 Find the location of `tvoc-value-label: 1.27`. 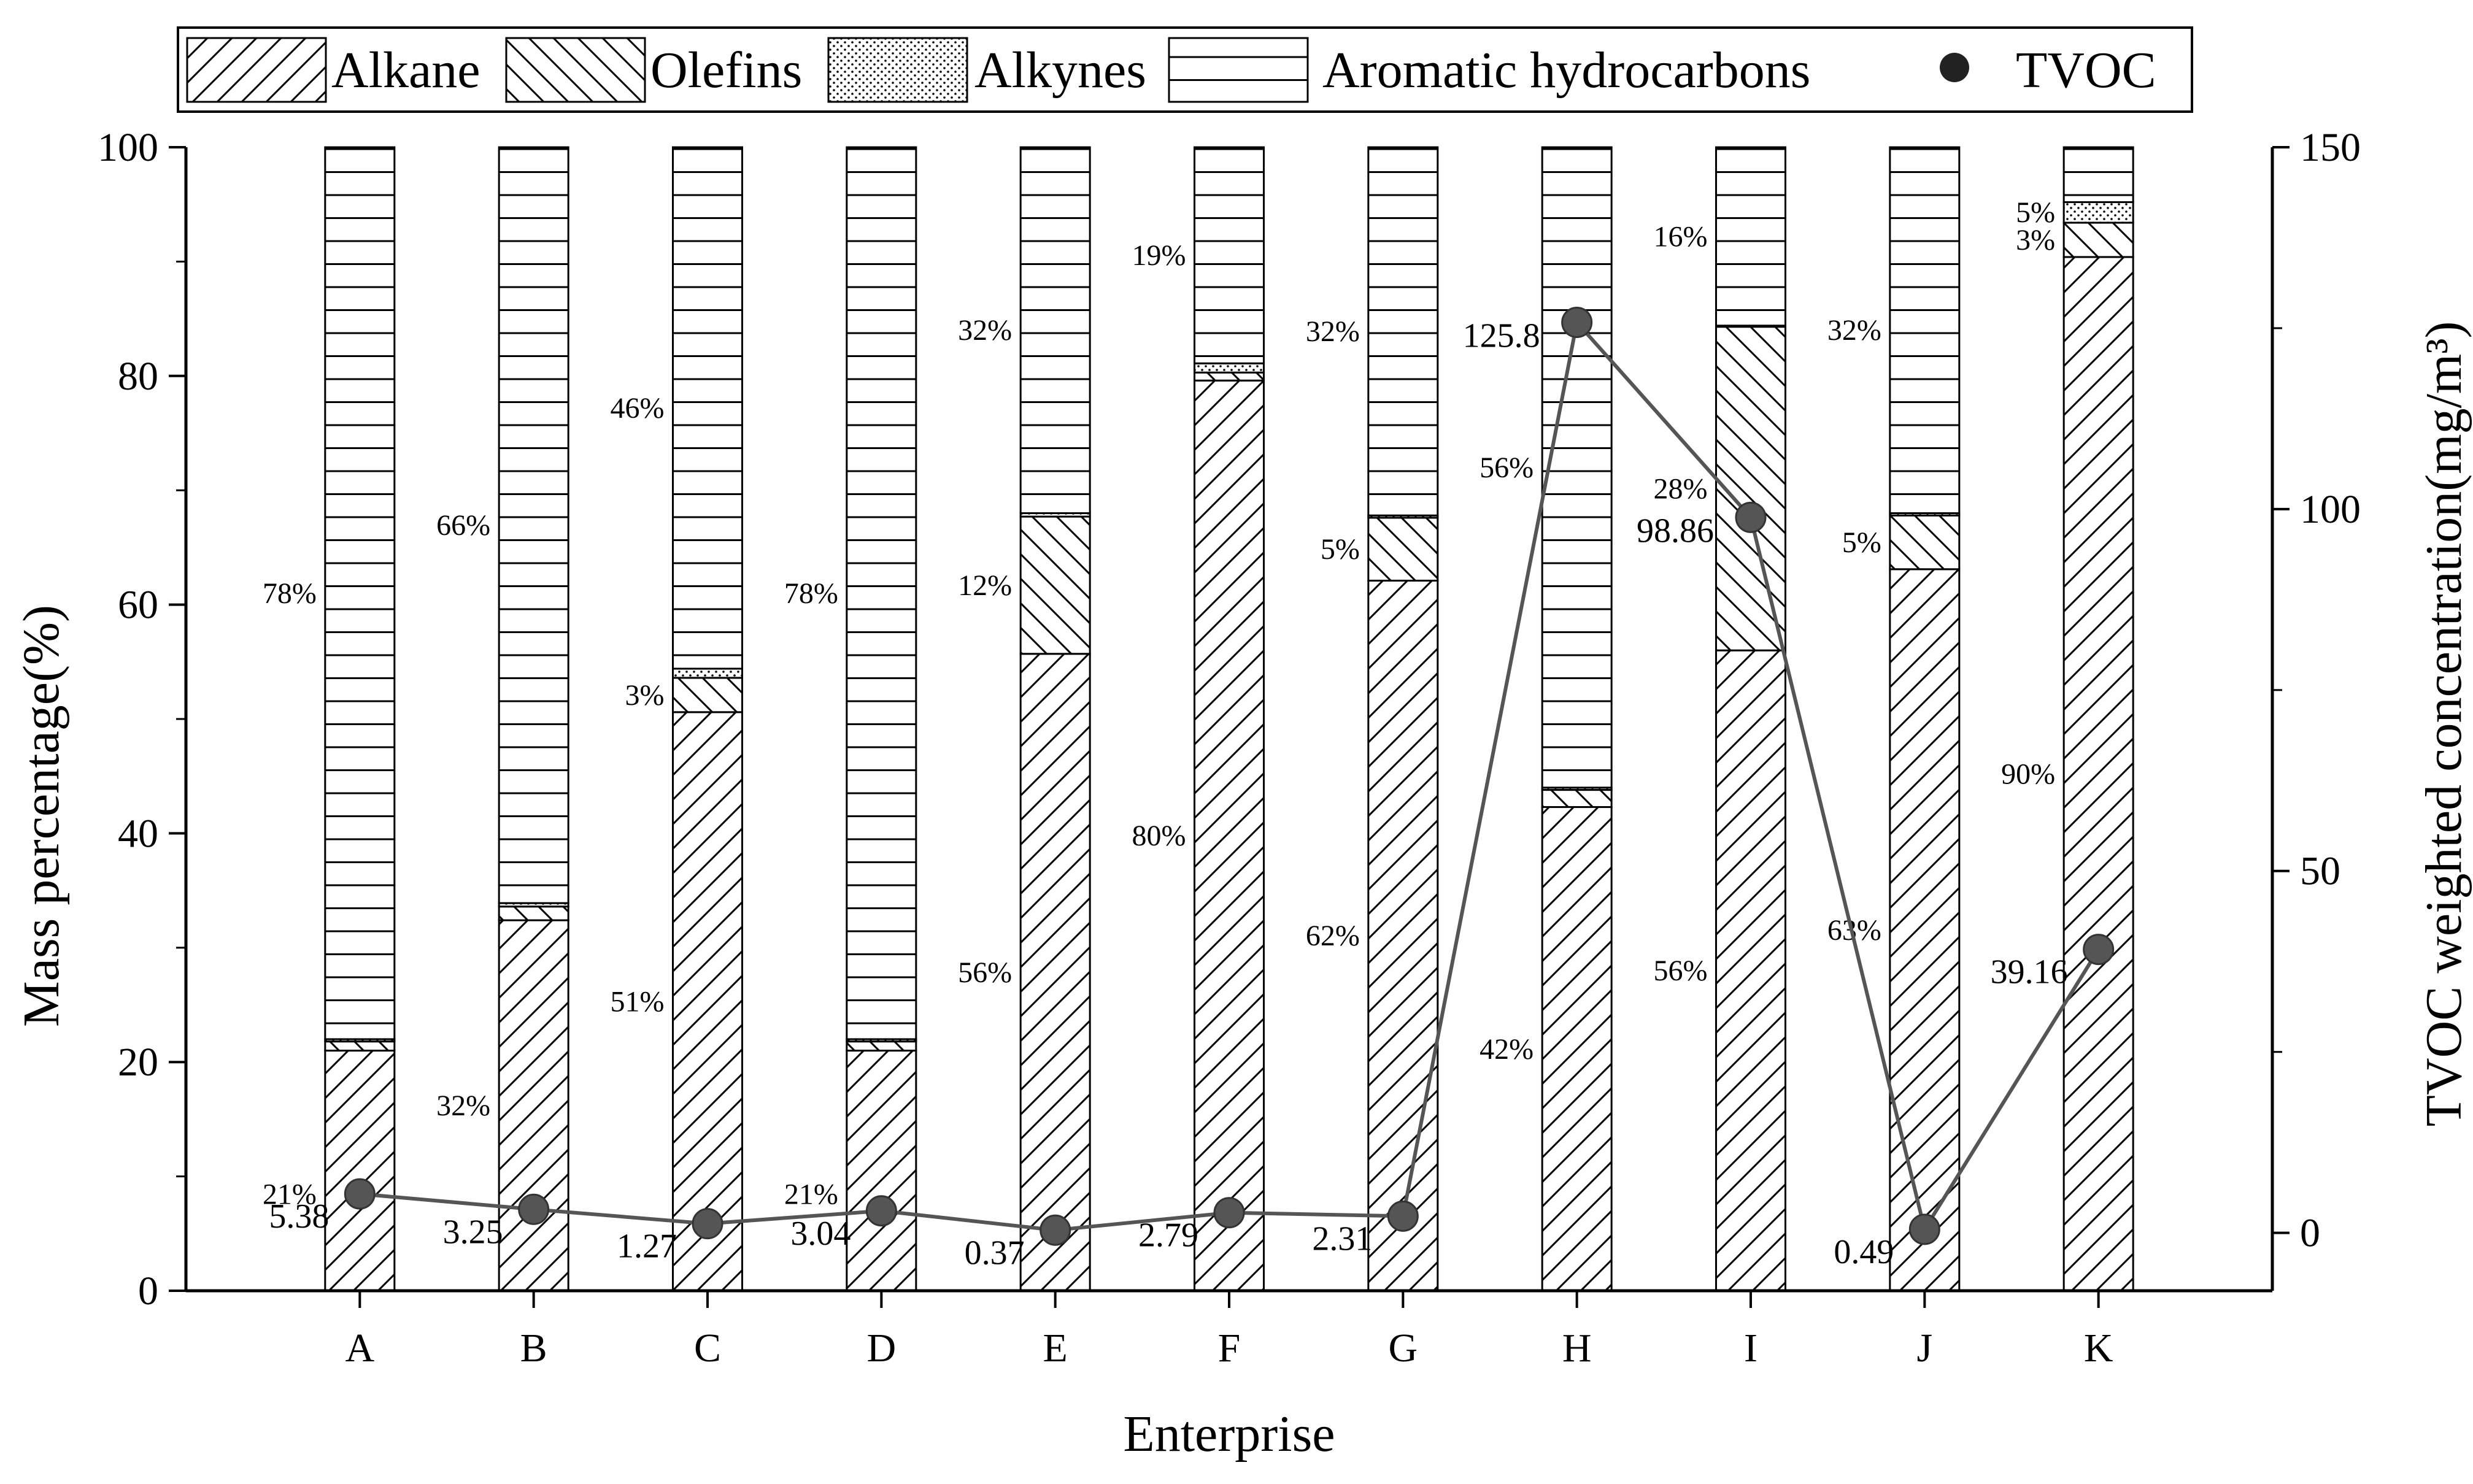

tvoc-value-label: 1.27 is located at coordinates (647, 1247).